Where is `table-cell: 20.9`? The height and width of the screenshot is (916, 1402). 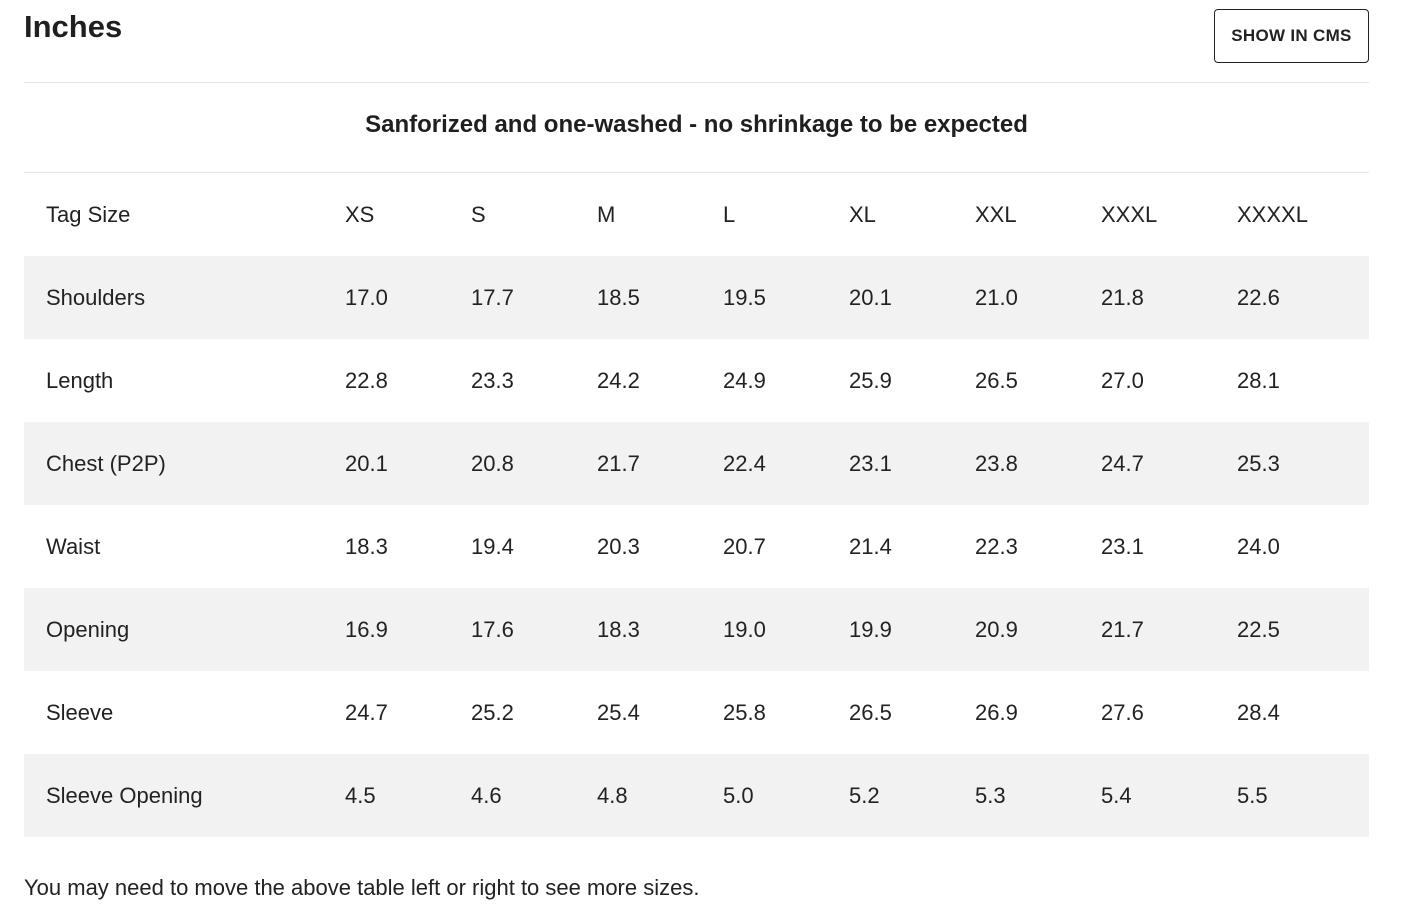
table-cell: 20.9 is located at coordinates (996, 629).